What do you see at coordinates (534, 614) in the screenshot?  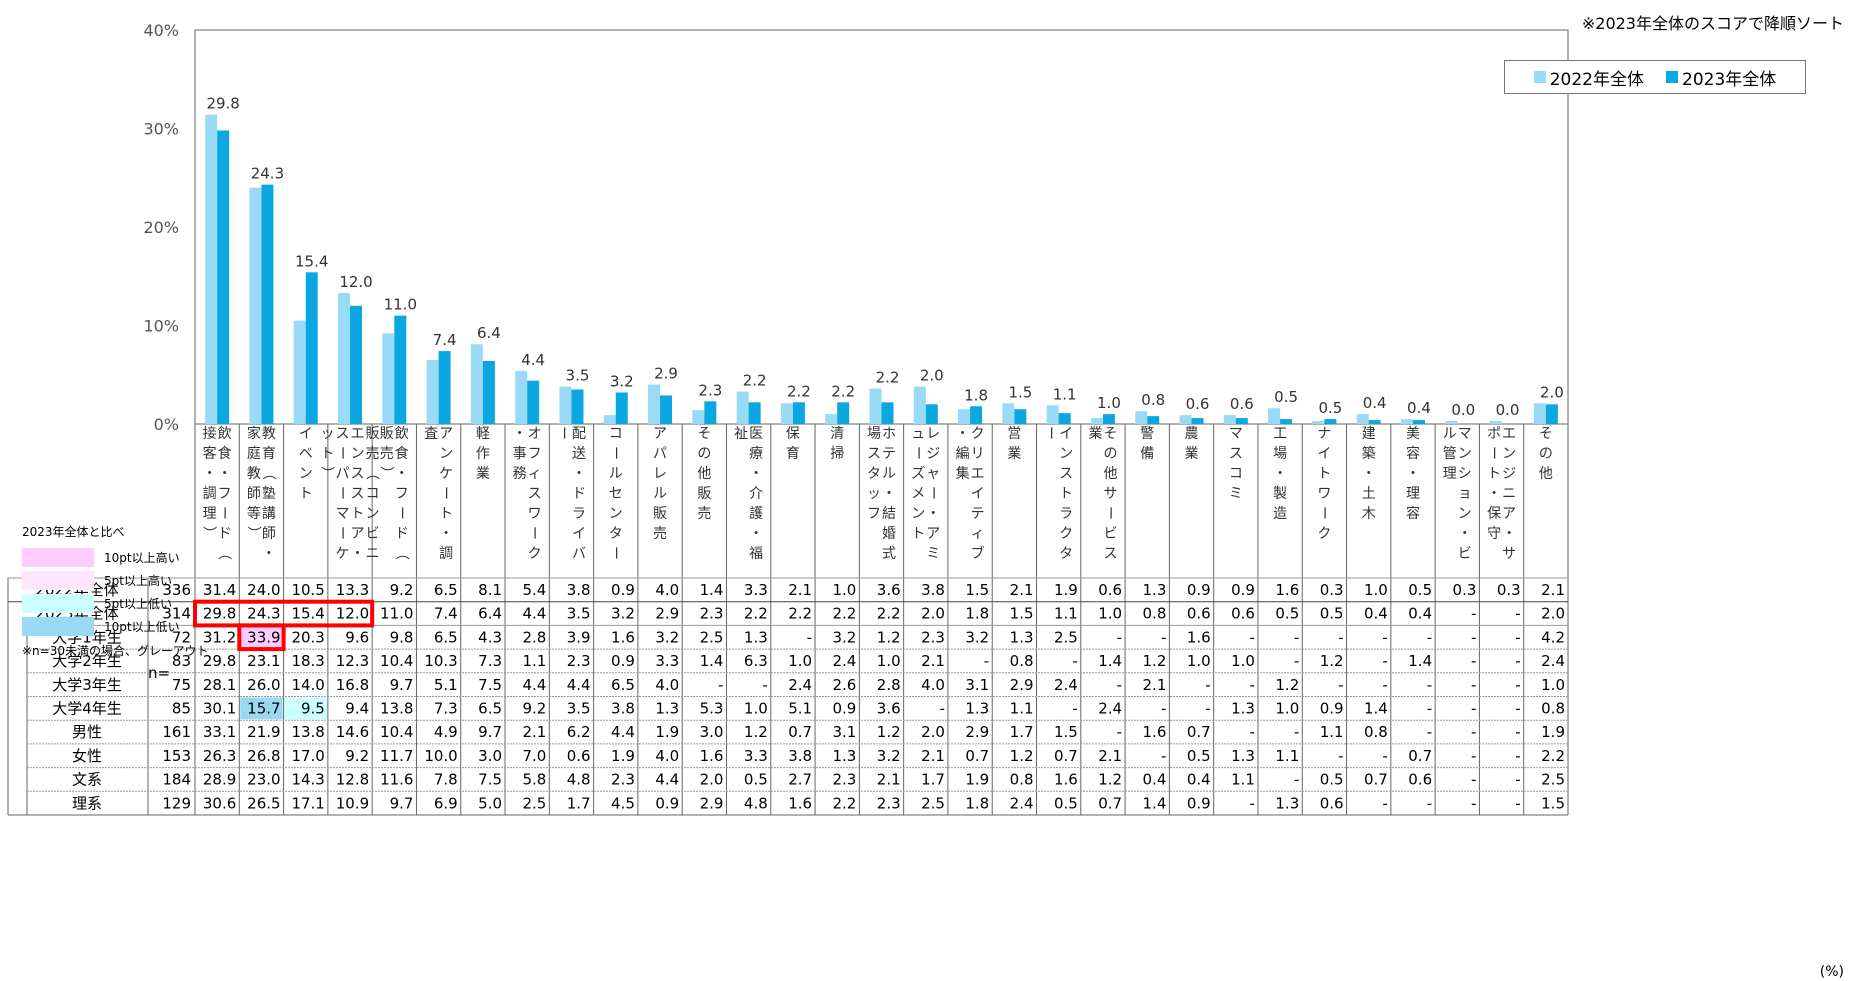 I see `table-cell: 4.4` at bounding box center [534, 614].